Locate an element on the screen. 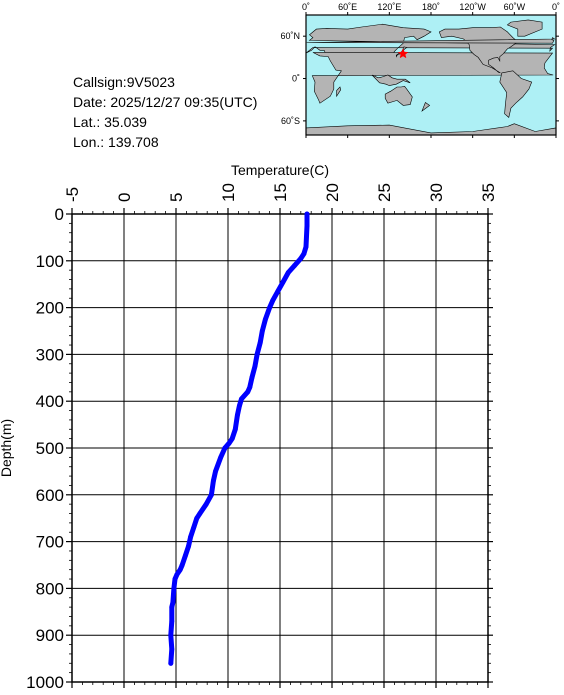  world-map: 0˚ 60˚E 120˚E 180˚ 120˚W 60˚W 0˚ 60˚N 0˚ 60˚S is located at coordinates (420, 70).